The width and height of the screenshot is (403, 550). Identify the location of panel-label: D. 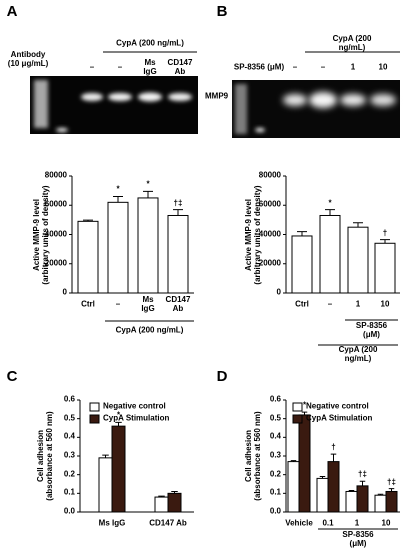
(222, 376).